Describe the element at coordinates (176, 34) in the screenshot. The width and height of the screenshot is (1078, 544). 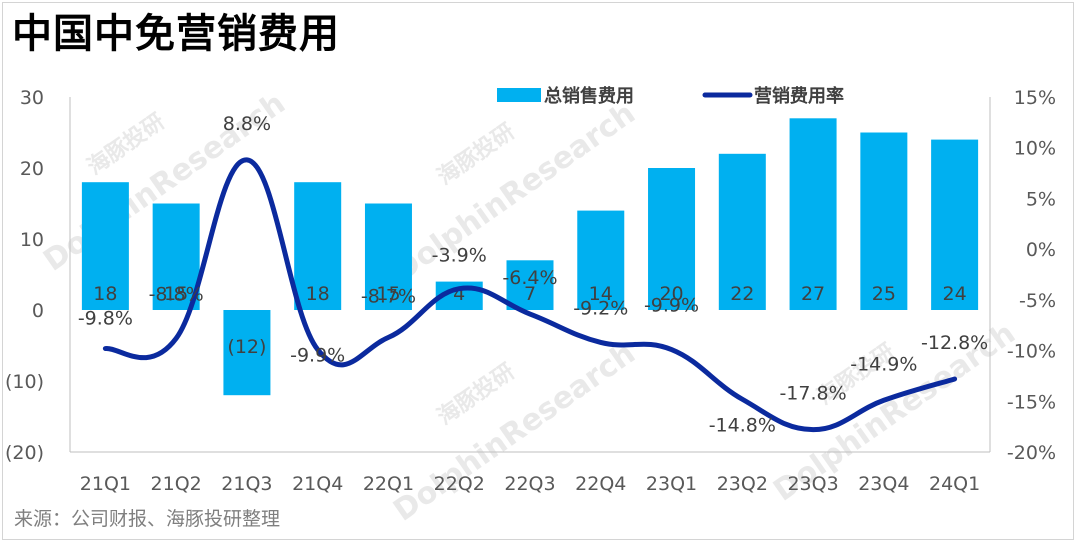
I see `chart-title: 中国中免营销费用` at that location.